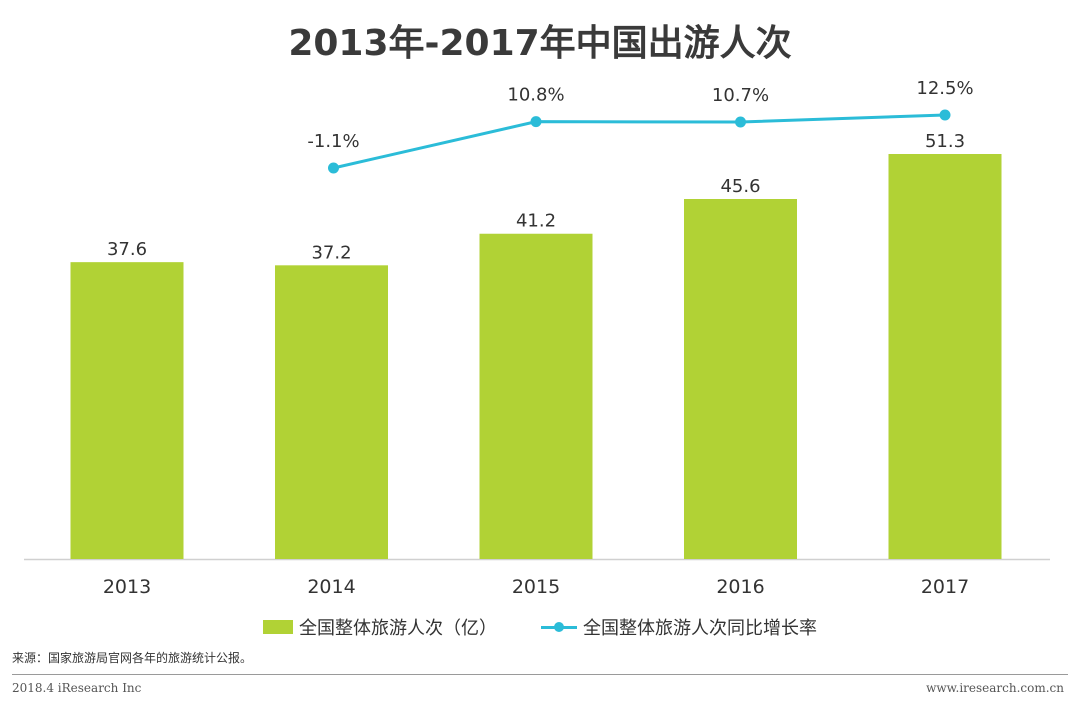  Describe the element at coordinates (740, 379) in the screenshot. I see `bar-2016` at that location.